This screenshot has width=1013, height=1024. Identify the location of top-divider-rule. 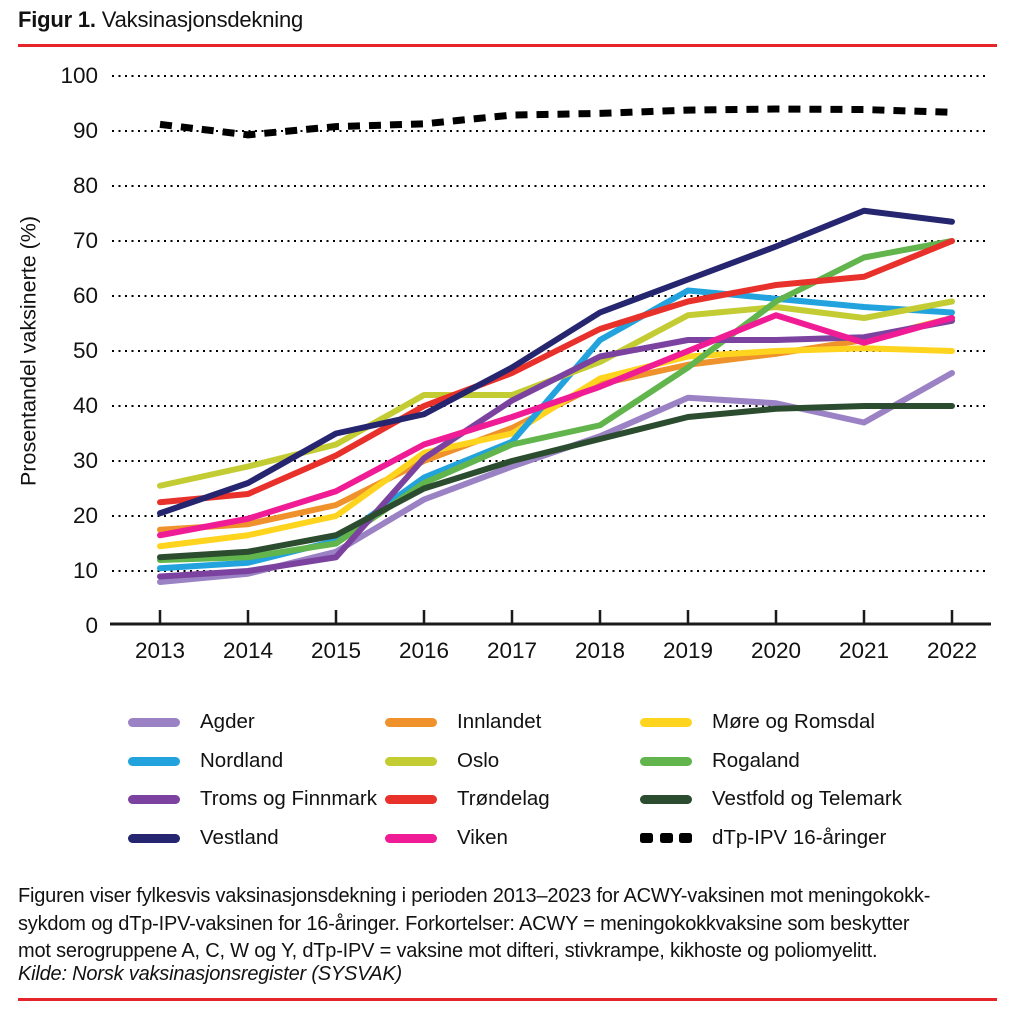
(507, 45).